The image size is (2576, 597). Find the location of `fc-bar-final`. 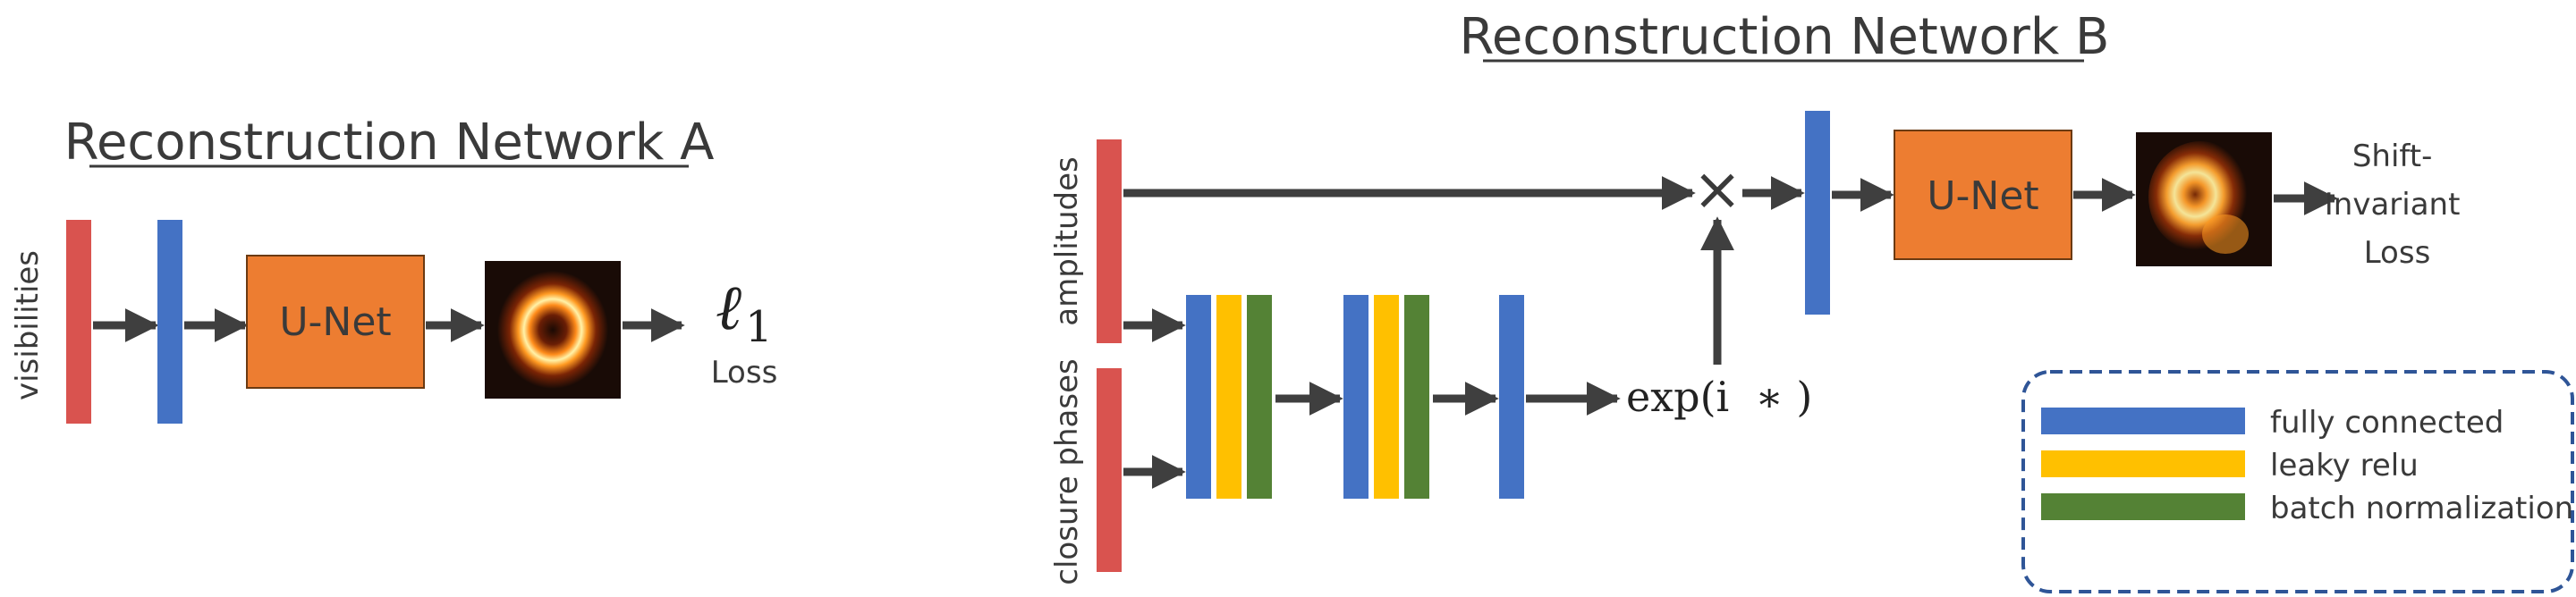

fc-bar-final is located at coordinates (1511, 397).